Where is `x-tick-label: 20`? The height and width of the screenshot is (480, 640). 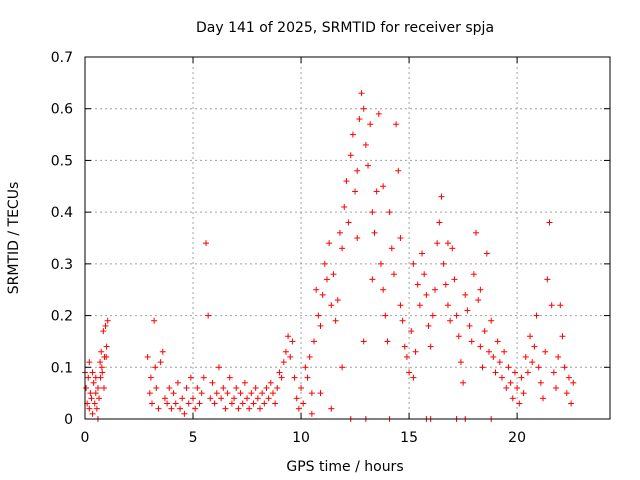 x-tick-label: 20 is located at coordinates (517, 438).